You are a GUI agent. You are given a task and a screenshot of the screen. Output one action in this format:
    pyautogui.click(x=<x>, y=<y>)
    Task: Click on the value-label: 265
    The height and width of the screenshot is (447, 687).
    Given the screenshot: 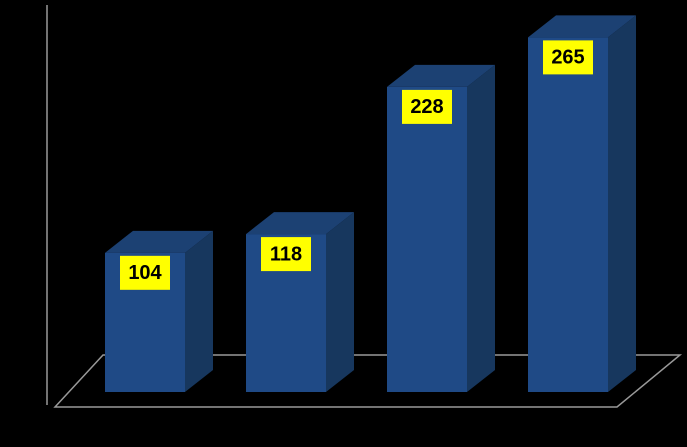 What is the action you would take?
    pyautogui.click(x=567, y=58)
    